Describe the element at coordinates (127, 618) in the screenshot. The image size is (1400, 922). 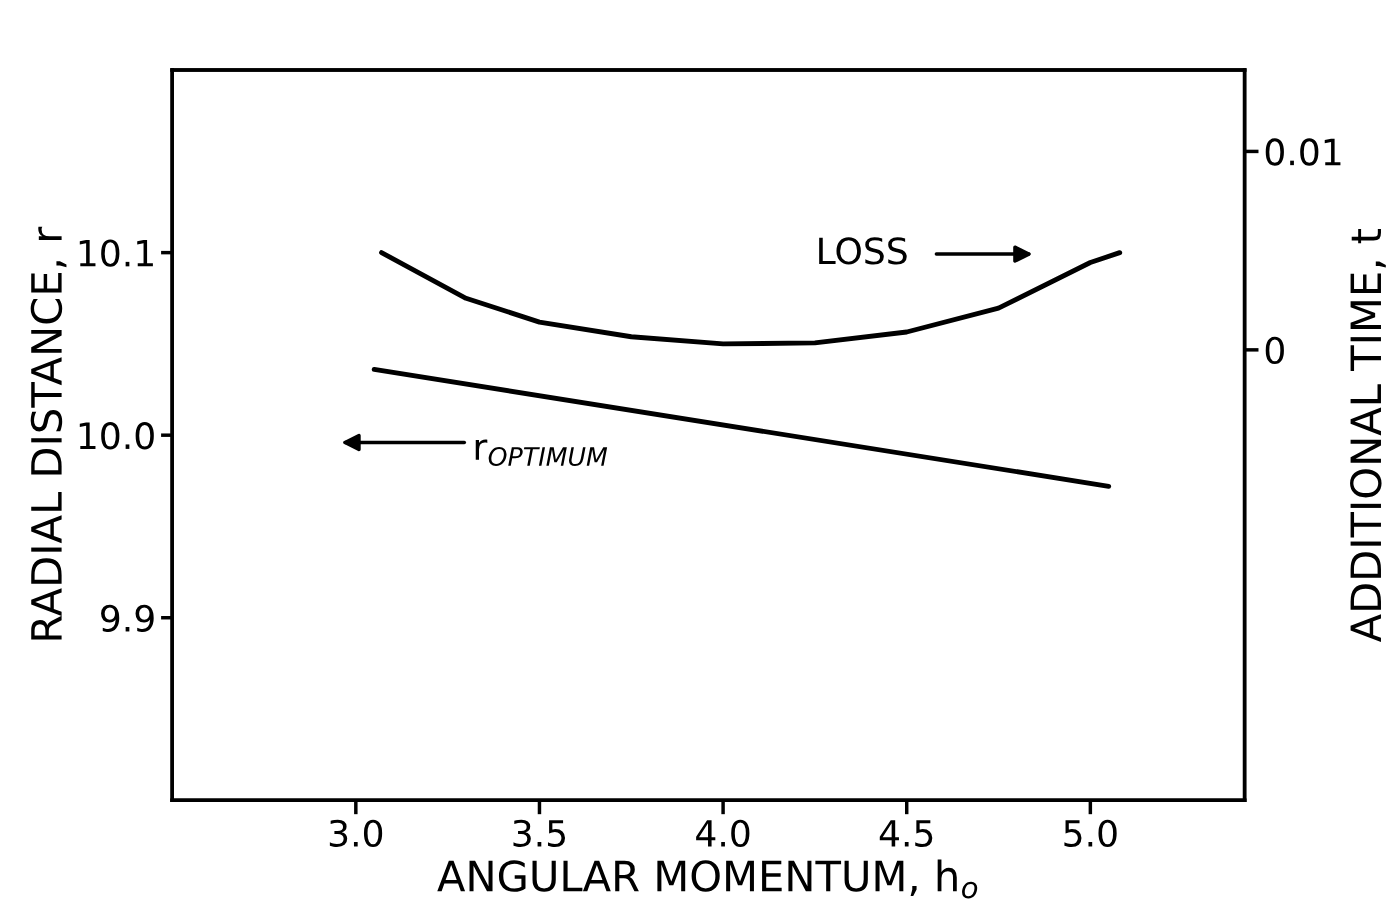
I see `y-tick-label: 9.9` at that location.